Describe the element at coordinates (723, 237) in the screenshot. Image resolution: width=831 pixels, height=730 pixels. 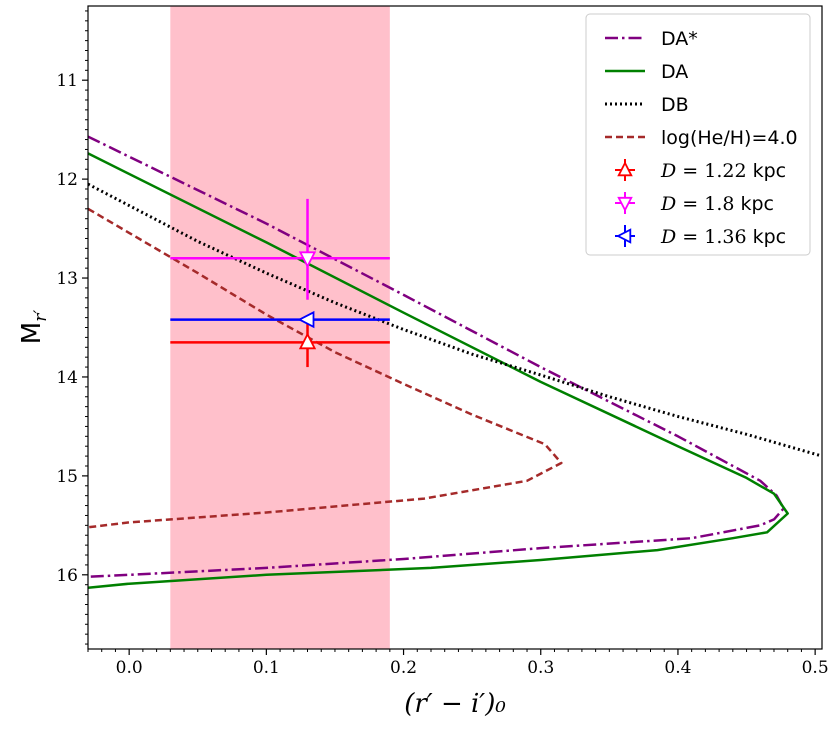
I see `legend-label-6: D = 1.36 kpc` at that location.